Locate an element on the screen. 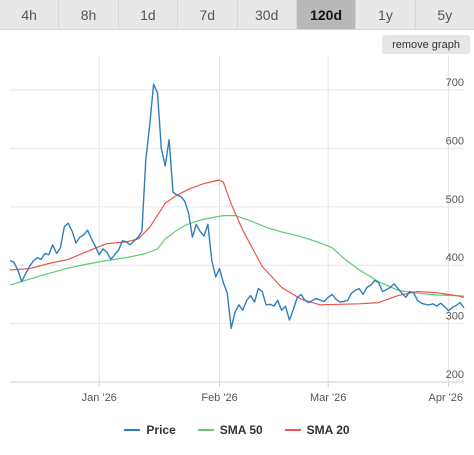  y-tick-label: 500 is located at coordinates (455, 200).